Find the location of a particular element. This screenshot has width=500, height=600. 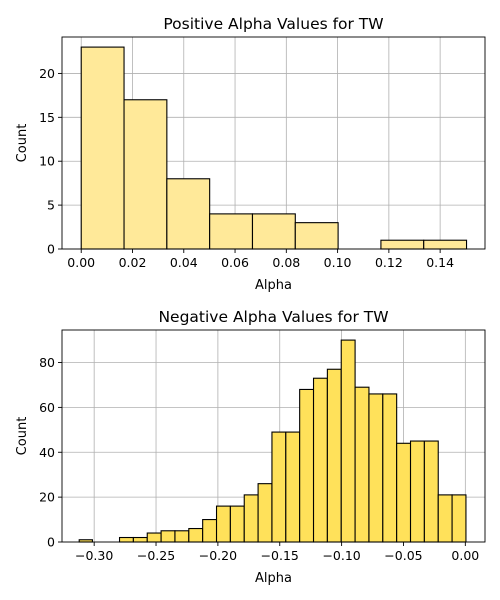

y-tick-label: 40 is located at coordinates (47, 452).